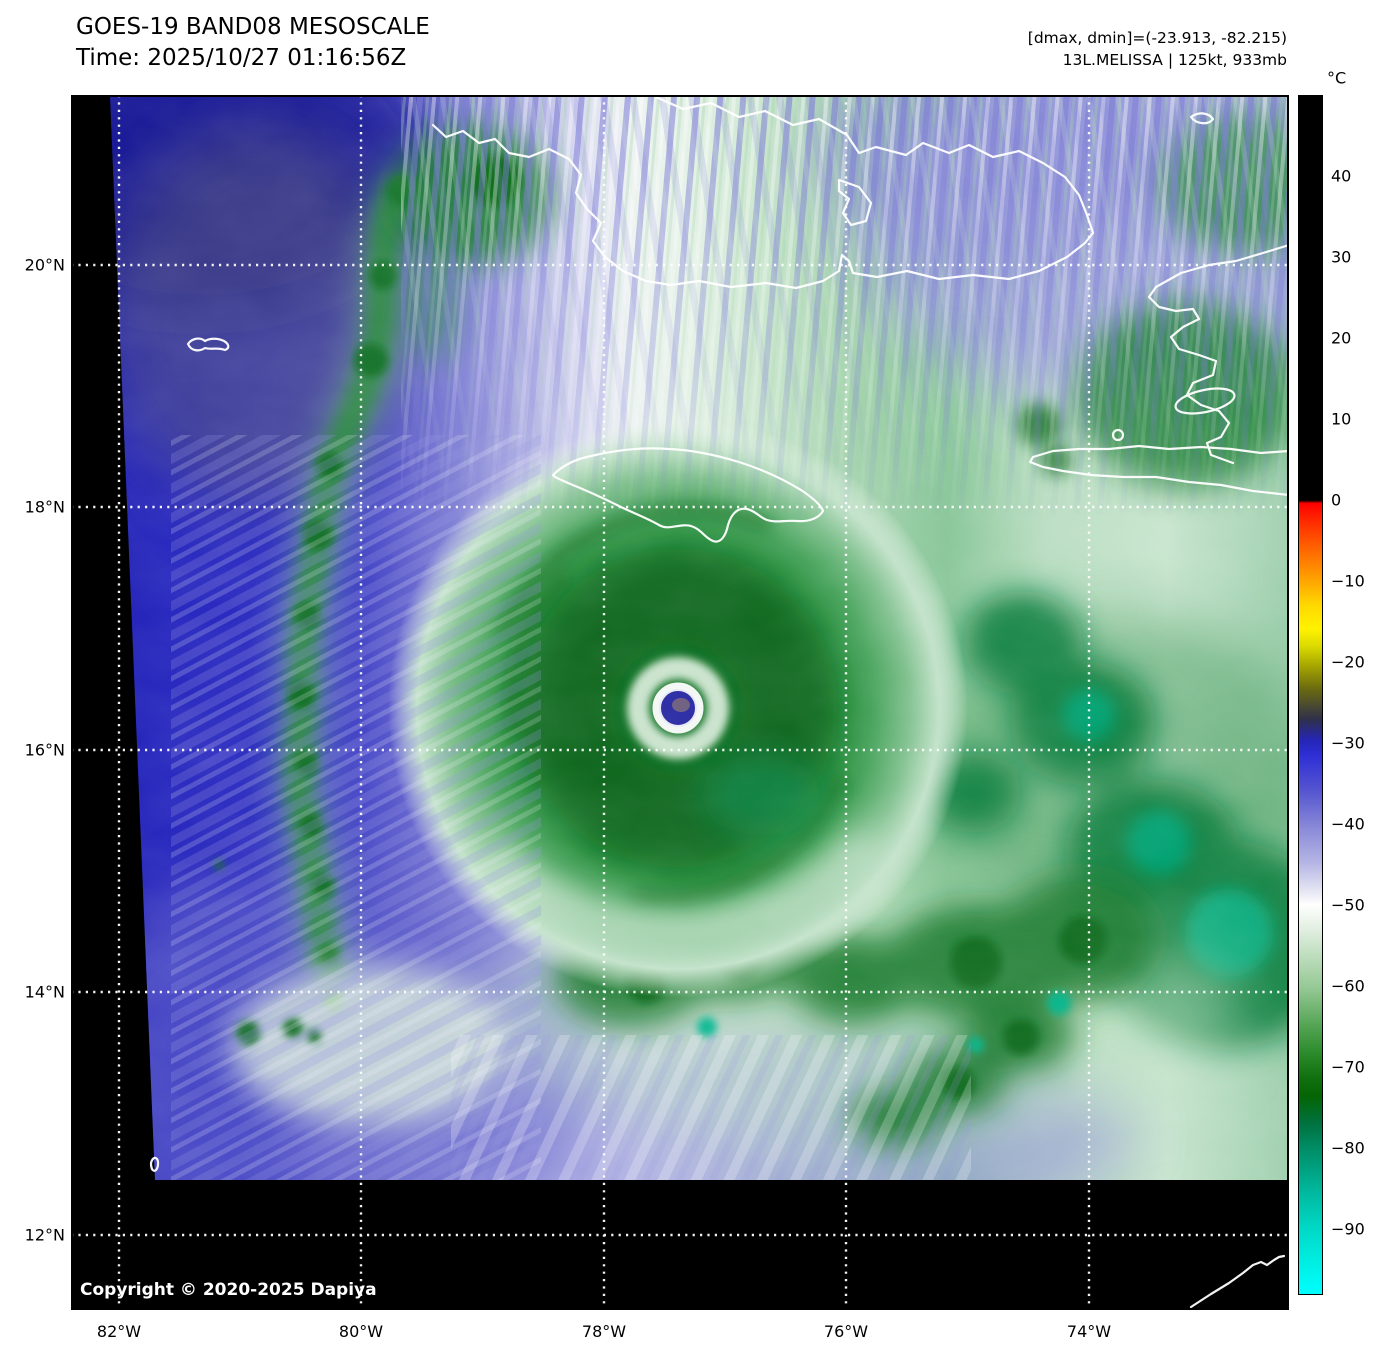  Describe the element at coordinates (253, 27) in the screenshot. I see `figure-title: GOES-19 BAND08 MESOSCALE` at that location.